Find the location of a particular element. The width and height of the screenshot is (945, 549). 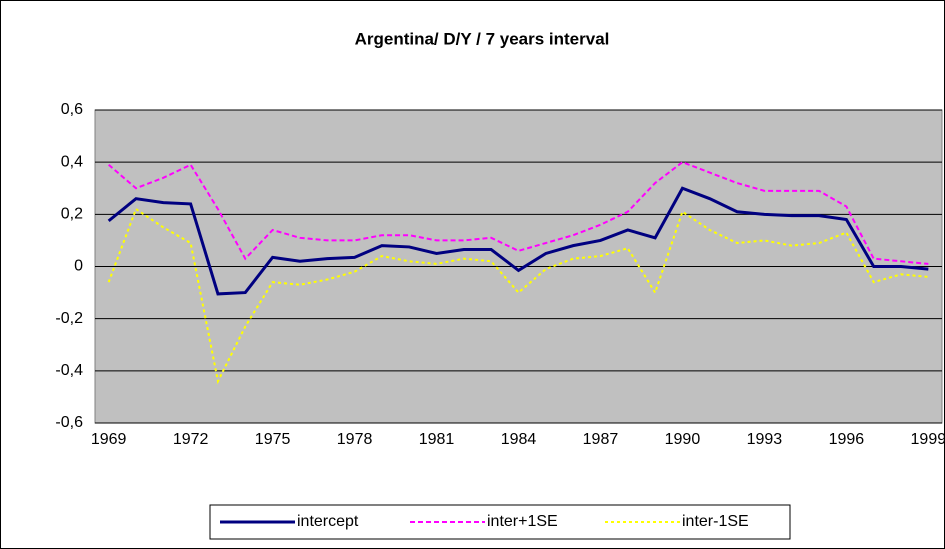

x-tick-label: 1984 is located at coordinates (519, 439).